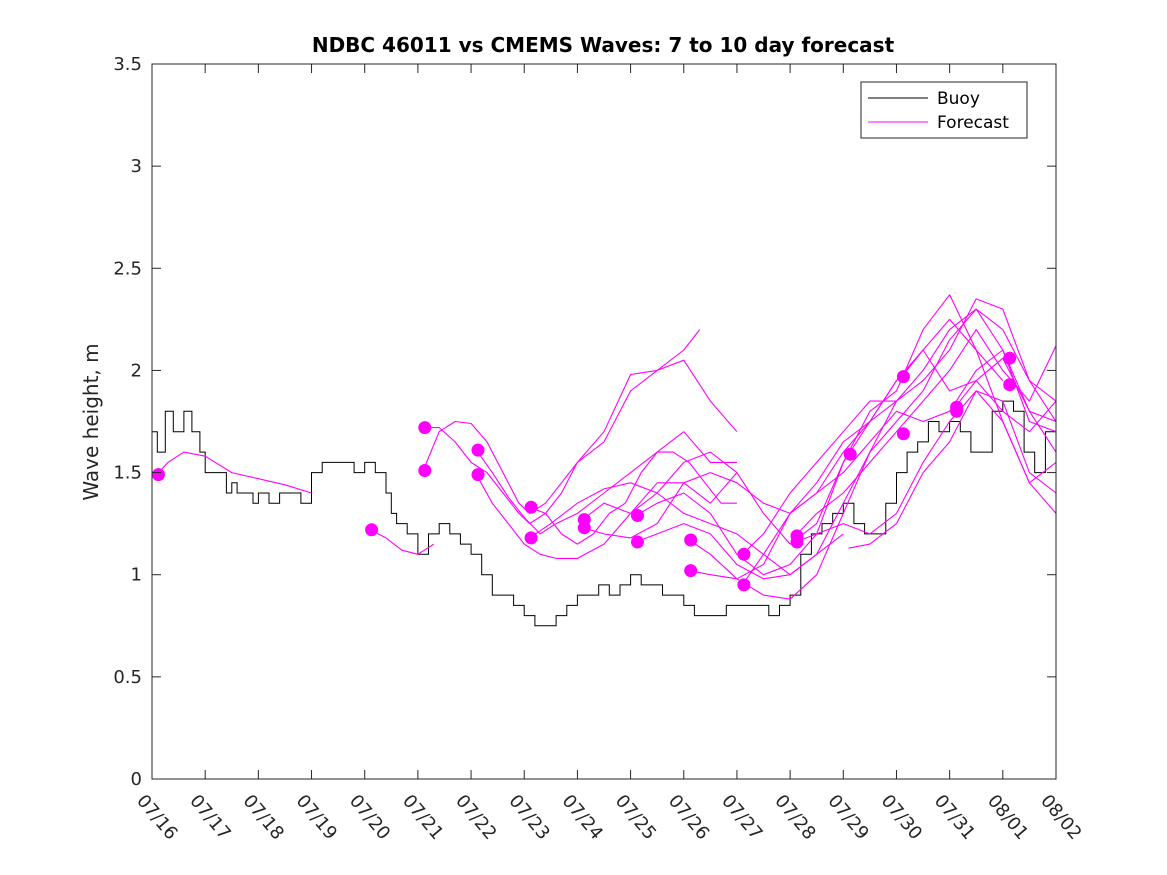 This screenshot has height=875, width=1167. What do you see at coordinates (973, 123) in the screenshot?
I see `legend-forecast-label: Forecast` at bounding box center [973, 123].